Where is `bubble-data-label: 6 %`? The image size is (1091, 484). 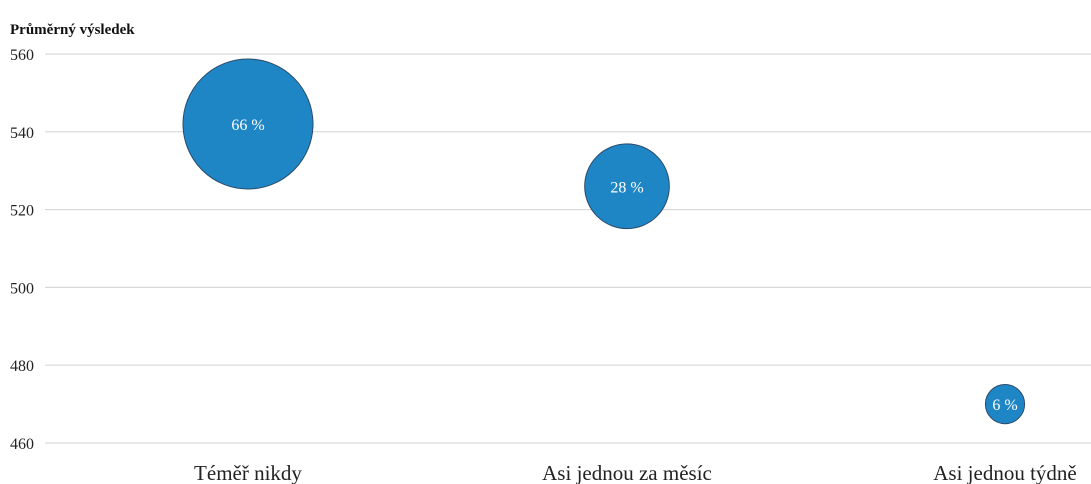 bubble-data-label: 6 % is located at coordinates (1004, 405).